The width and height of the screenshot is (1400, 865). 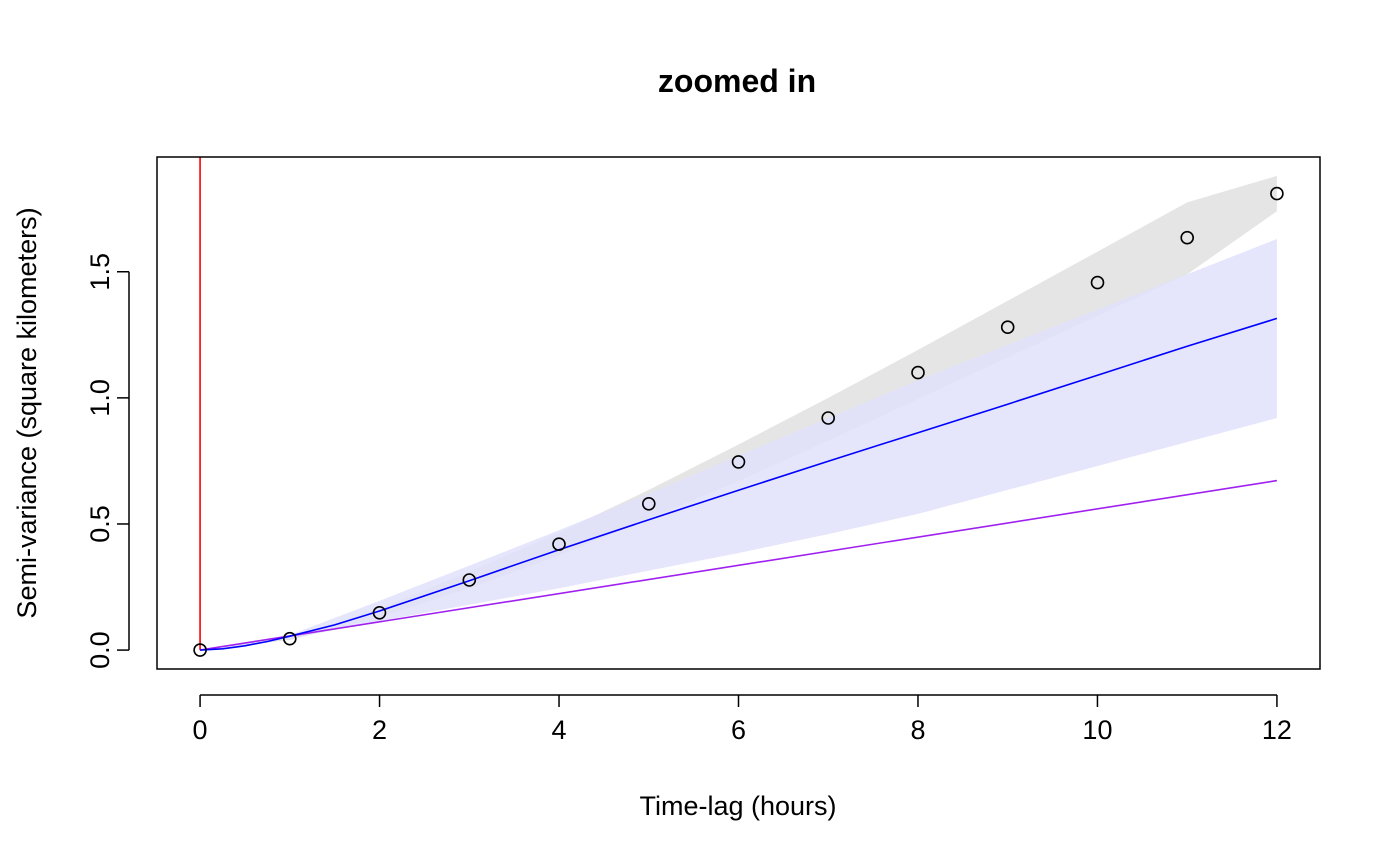 I want to click on y-tick-label: 1.5, so click(x=100, y=272).